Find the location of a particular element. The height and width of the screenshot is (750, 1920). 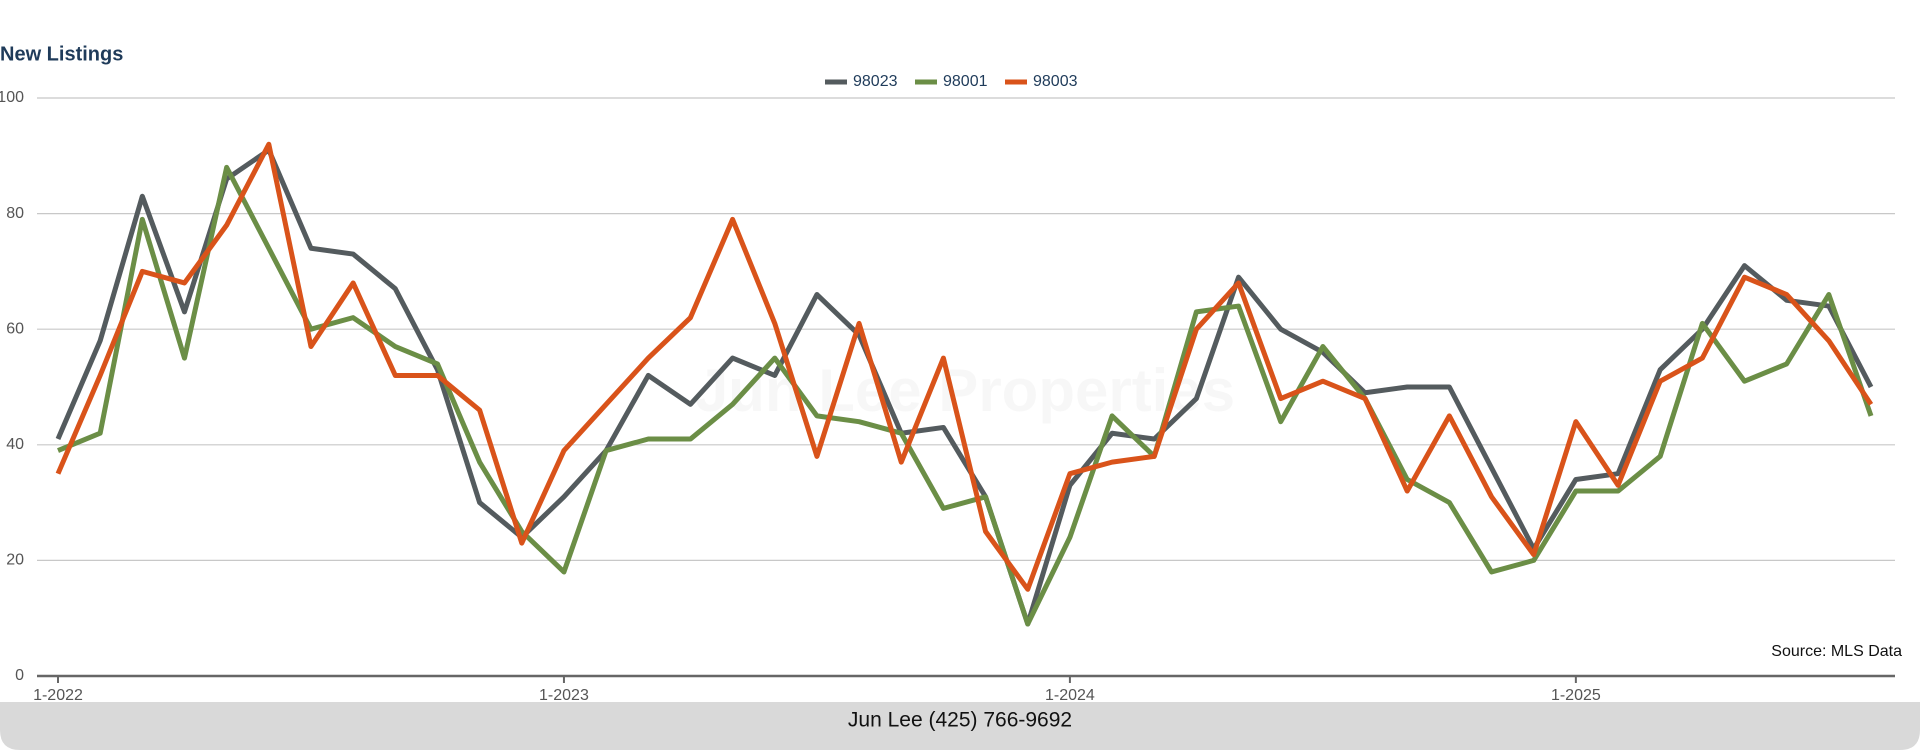

y-tick-label: 80 is located at coordinates (15, 213).